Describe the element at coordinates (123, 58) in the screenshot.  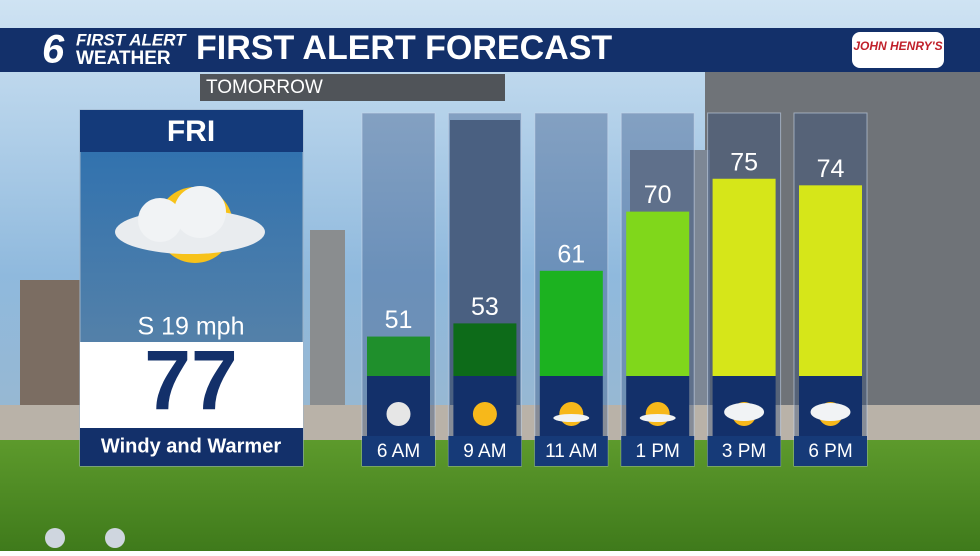
I see `logo-line2: WEATHER` at that location.